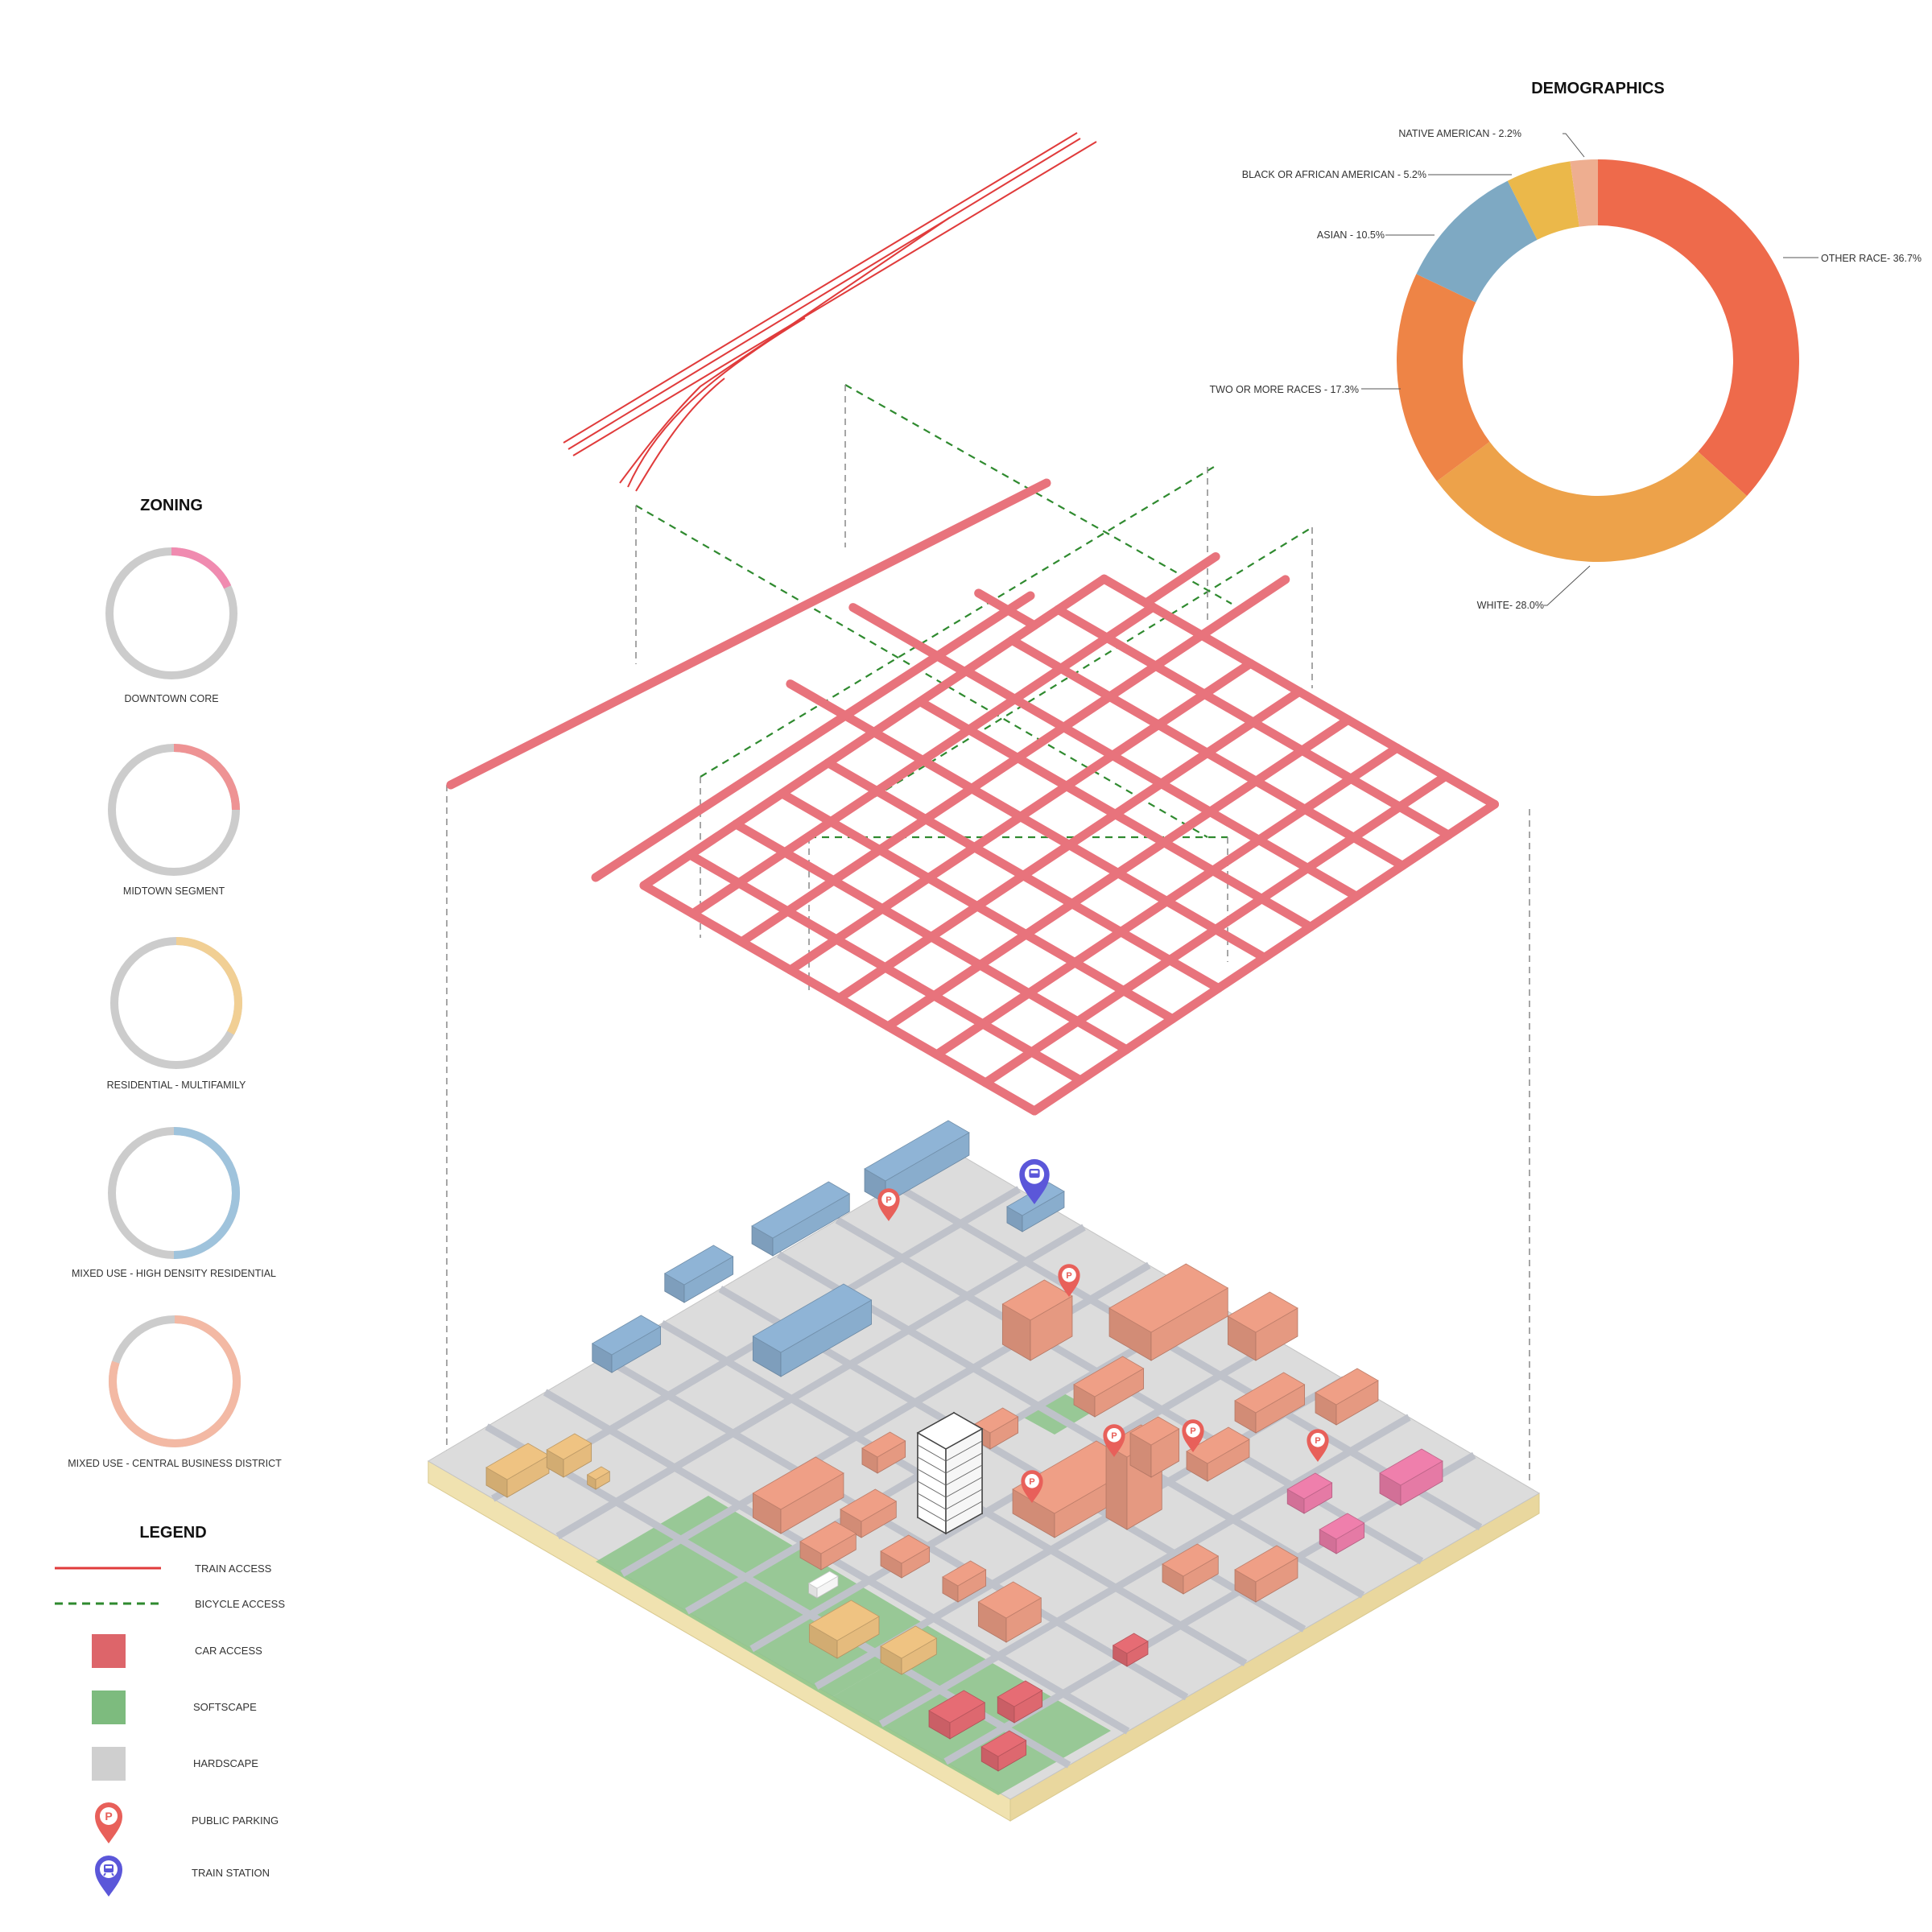  Describe the element at coordinates (1459, 133) in the screenshot. I see `donut-slice-label: NATIVE AMERICAN - 2.2%` at that location.